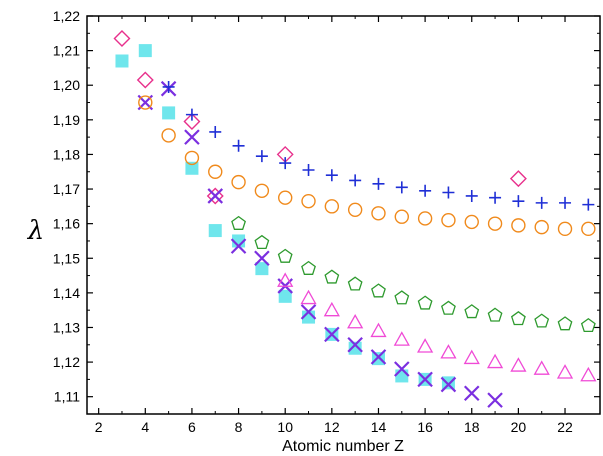  Describe the element at coordinates (145, 427) in the screenshot. I see `x-tick-label: 4` at that location.